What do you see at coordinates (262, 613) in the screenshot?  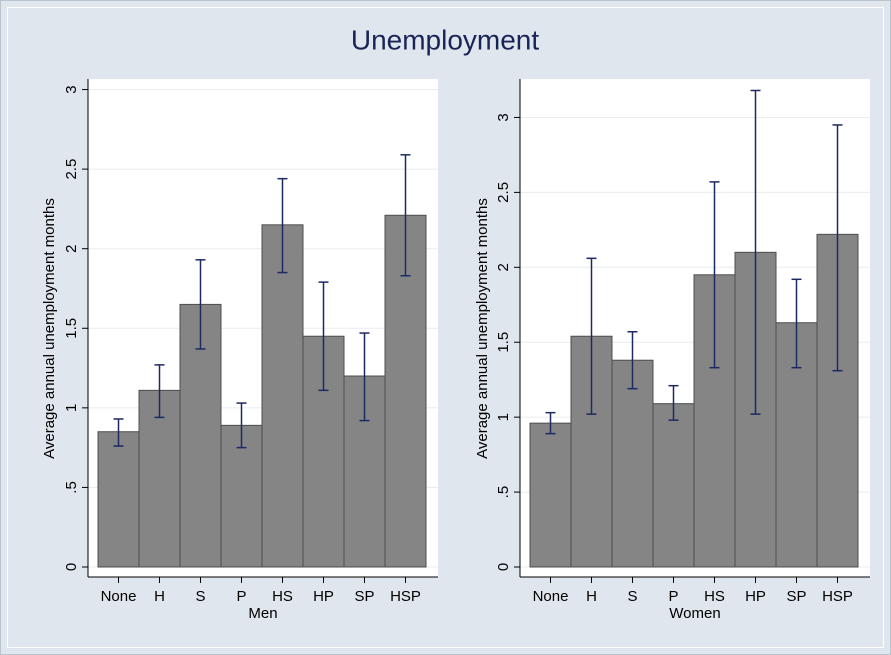 I see `x-axis-title: Men` at bounding box center [262, 613].